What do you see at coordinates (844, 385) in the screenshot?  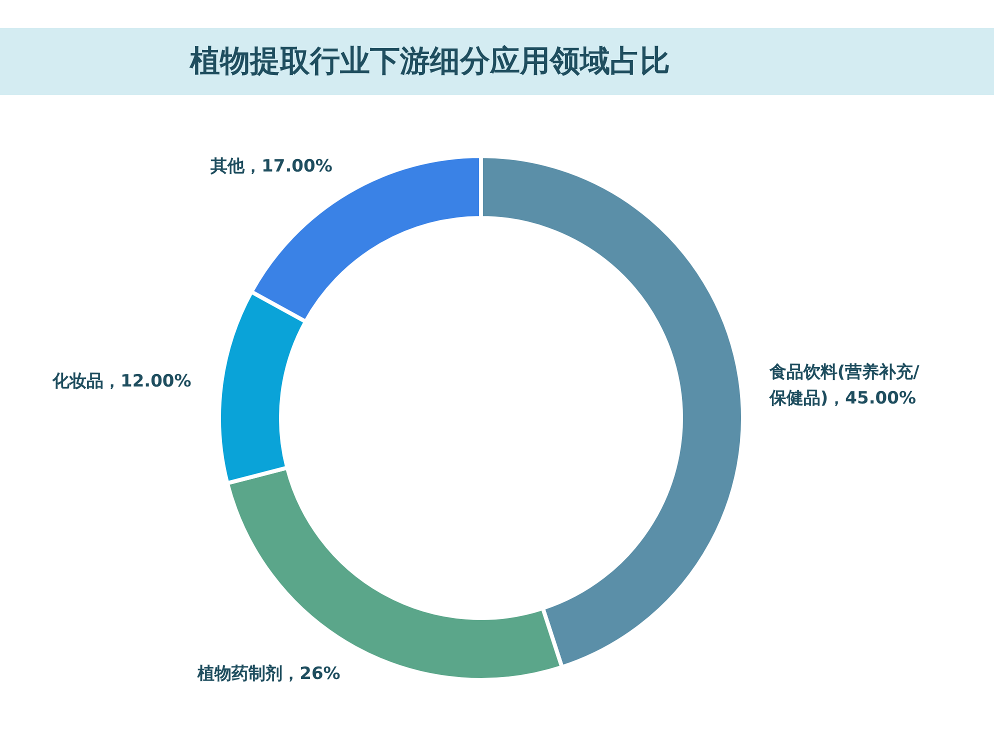 I see `slice-label: 食品饮料(营养补充/ 保健品)，45.00%` at bounding box center [844, 385].